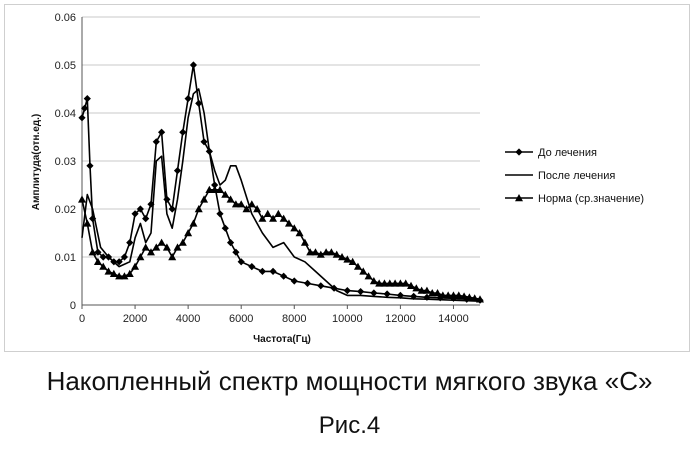 The width and height of the screenshot is (699, 452). I want to click on x-tick-label: 0, so click(82, 319).